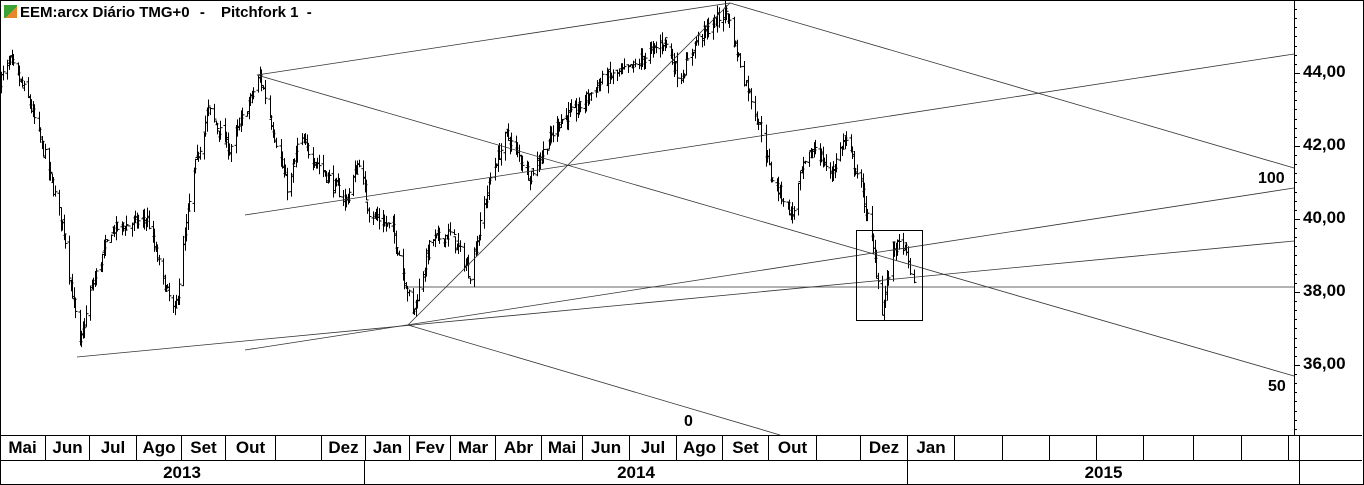  Describe the element at coordinates (388, 448) in the screenshot. I see `month-label: Jan` at that location.